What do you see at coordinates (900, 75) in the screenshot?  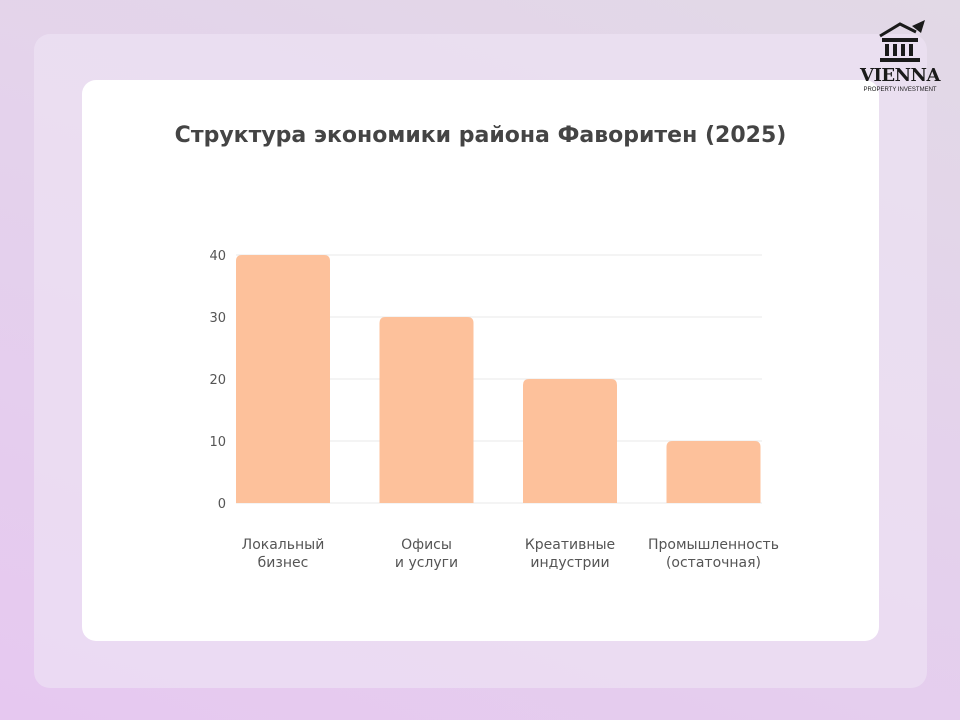 I see `brand-name: VIENNA` at bounding box center [900, 75].